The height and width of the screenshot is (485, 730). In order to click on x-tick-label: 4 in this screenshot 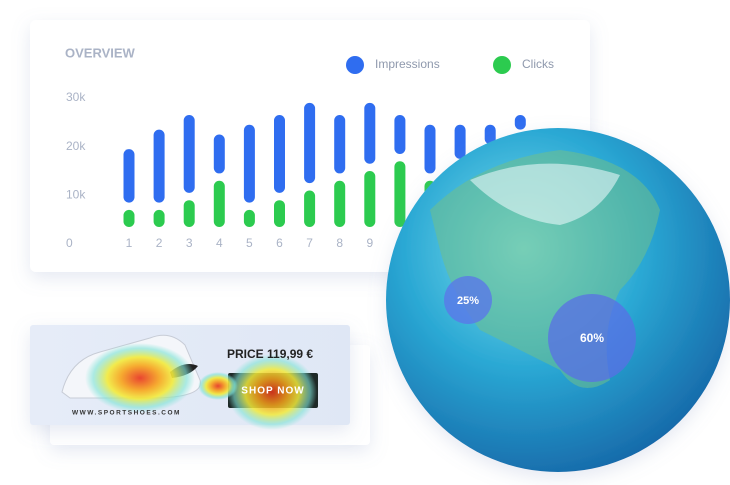, I will do `click(219, 243)`.